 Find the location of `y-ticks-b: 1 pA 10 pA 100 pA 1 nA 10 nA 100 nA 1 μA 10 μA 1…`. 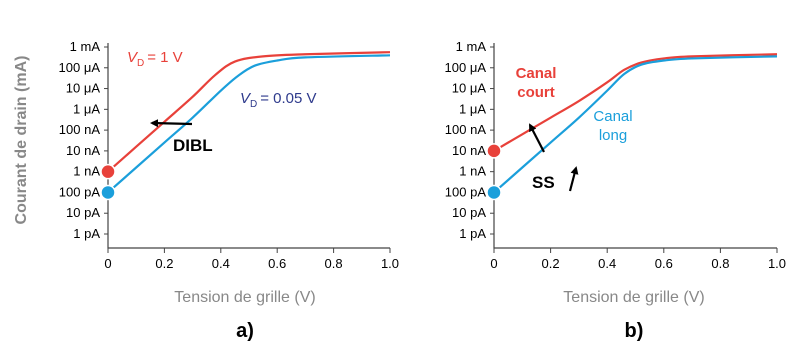

y-ticks-b: 1 pA 10 pA 100 pA 1 nA 10 nA 100 nA 1 μA 10 μA 1… is located at coordinates (469, 140).